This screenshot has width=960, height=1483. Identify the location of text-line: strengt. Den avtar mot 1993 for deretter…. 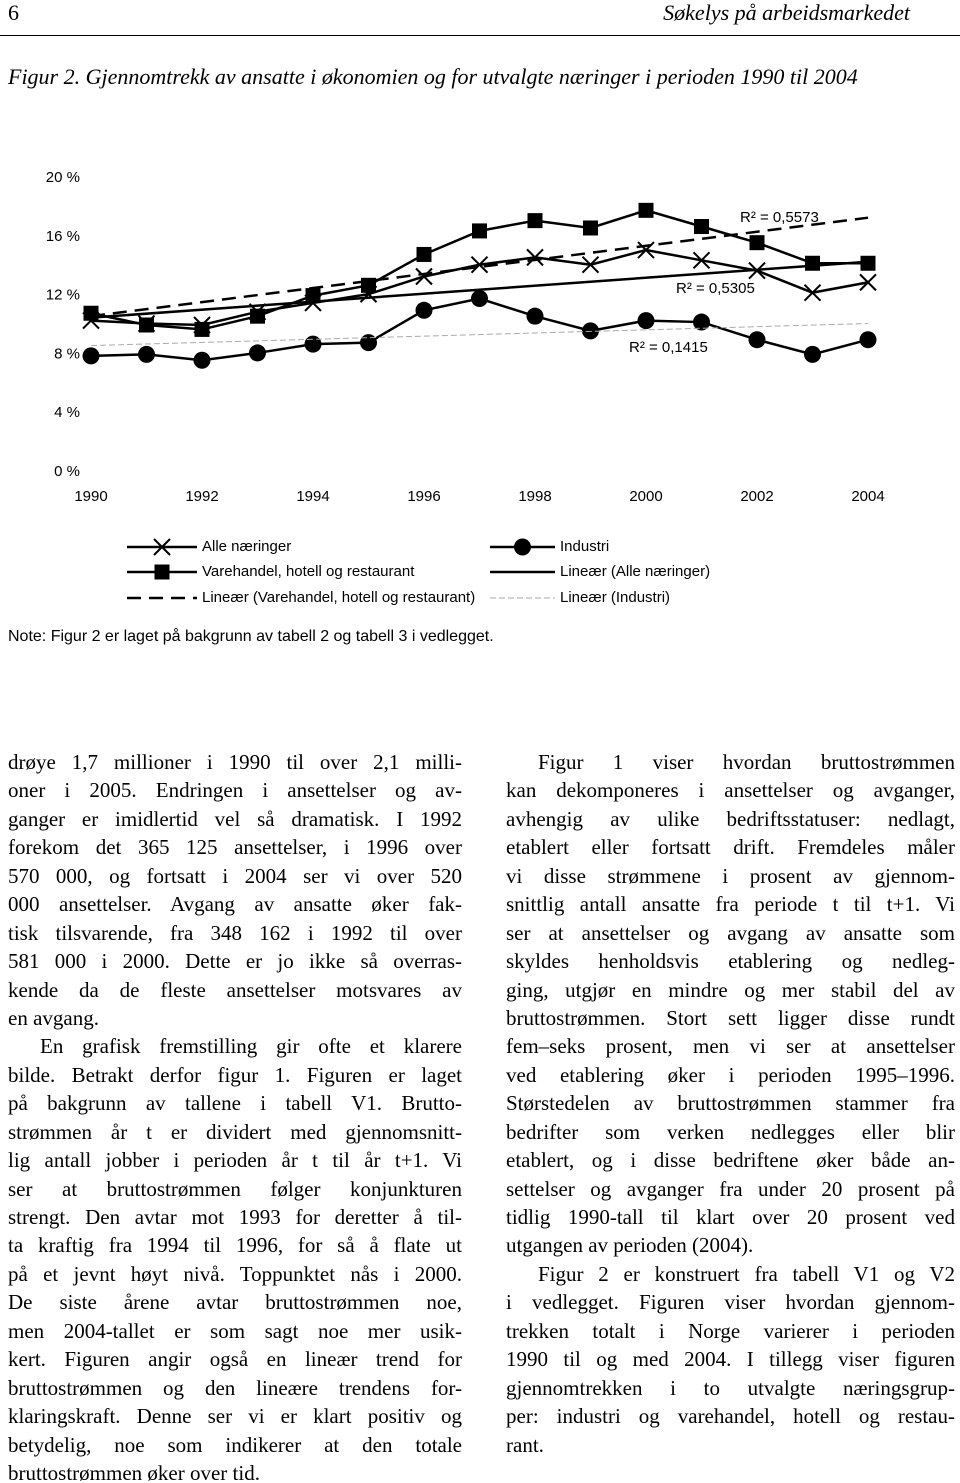
(235, 1217).